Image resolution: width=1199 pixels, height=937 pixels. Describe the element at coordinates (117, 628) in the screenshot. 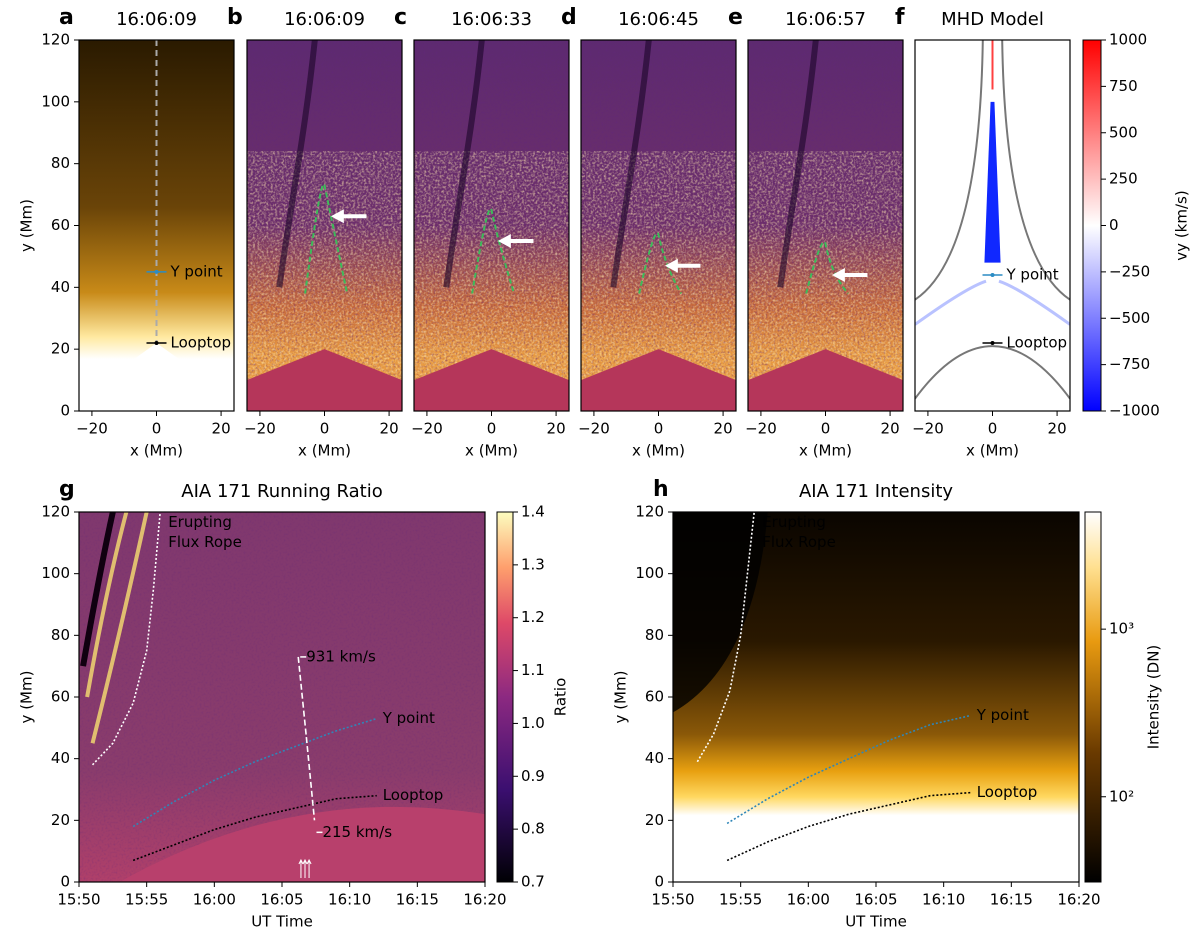

I see `streaks` at that location.